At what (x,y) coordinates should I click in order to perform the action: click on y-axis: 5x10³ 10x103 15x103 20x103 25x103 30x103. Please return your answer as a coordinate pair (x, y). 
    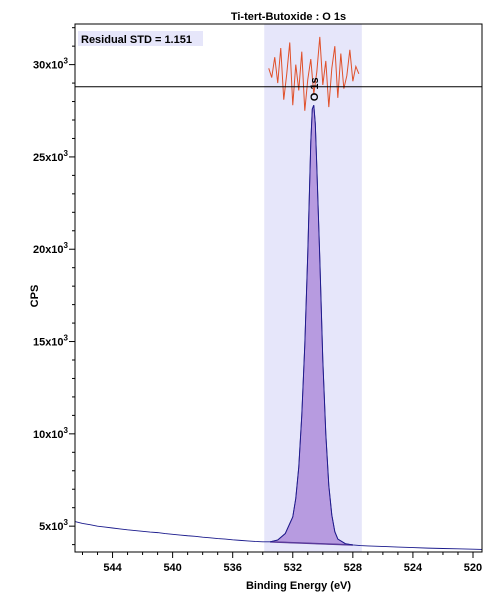
    Looking at the image, I should click on (54, 286).